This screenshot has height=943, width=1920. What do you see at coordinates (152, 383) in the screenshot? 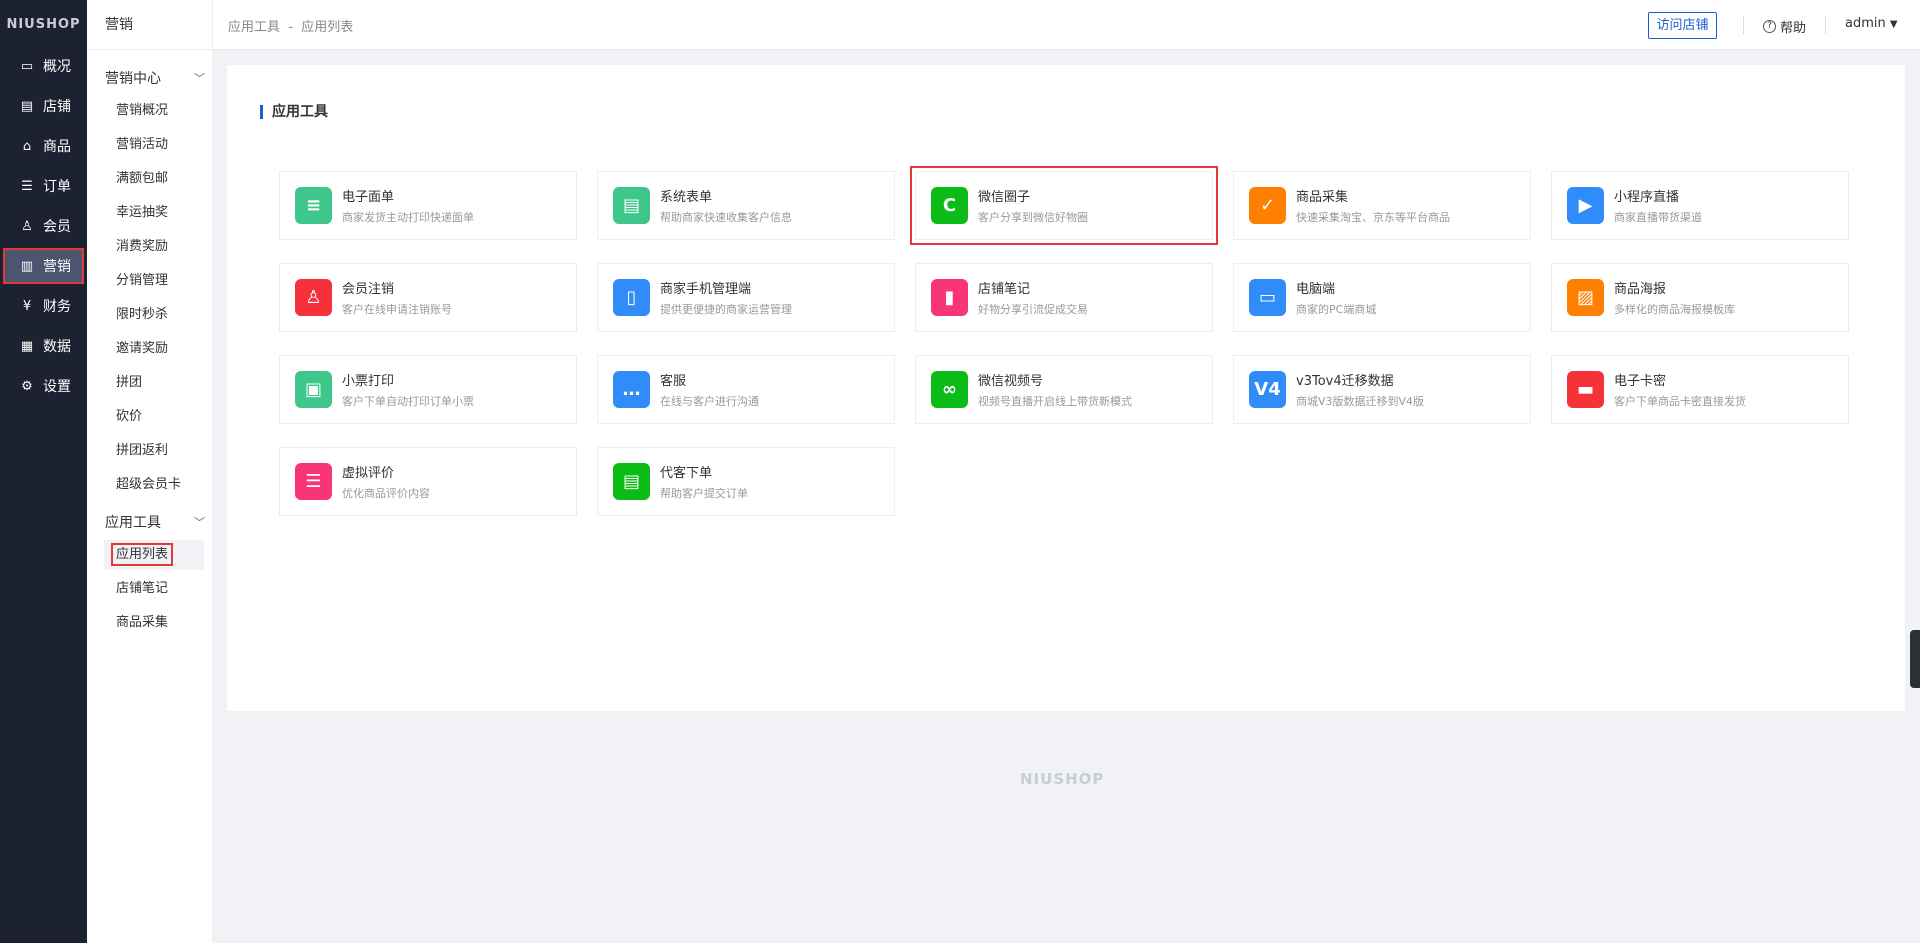
I see `menu-item: 拼团` at bounding box center [152, 383].